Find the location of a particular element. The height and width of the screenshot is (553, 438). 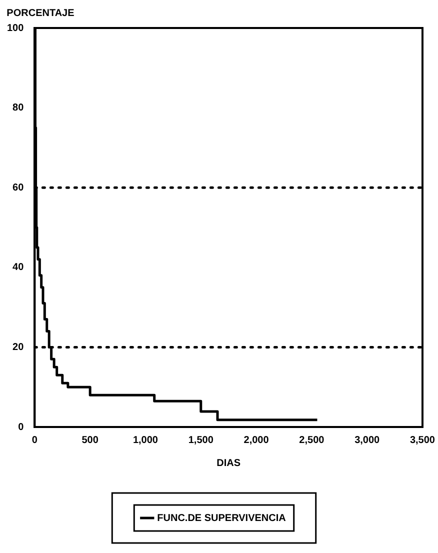

x-axis-title: DIAS is located at coordinates (228, 463).